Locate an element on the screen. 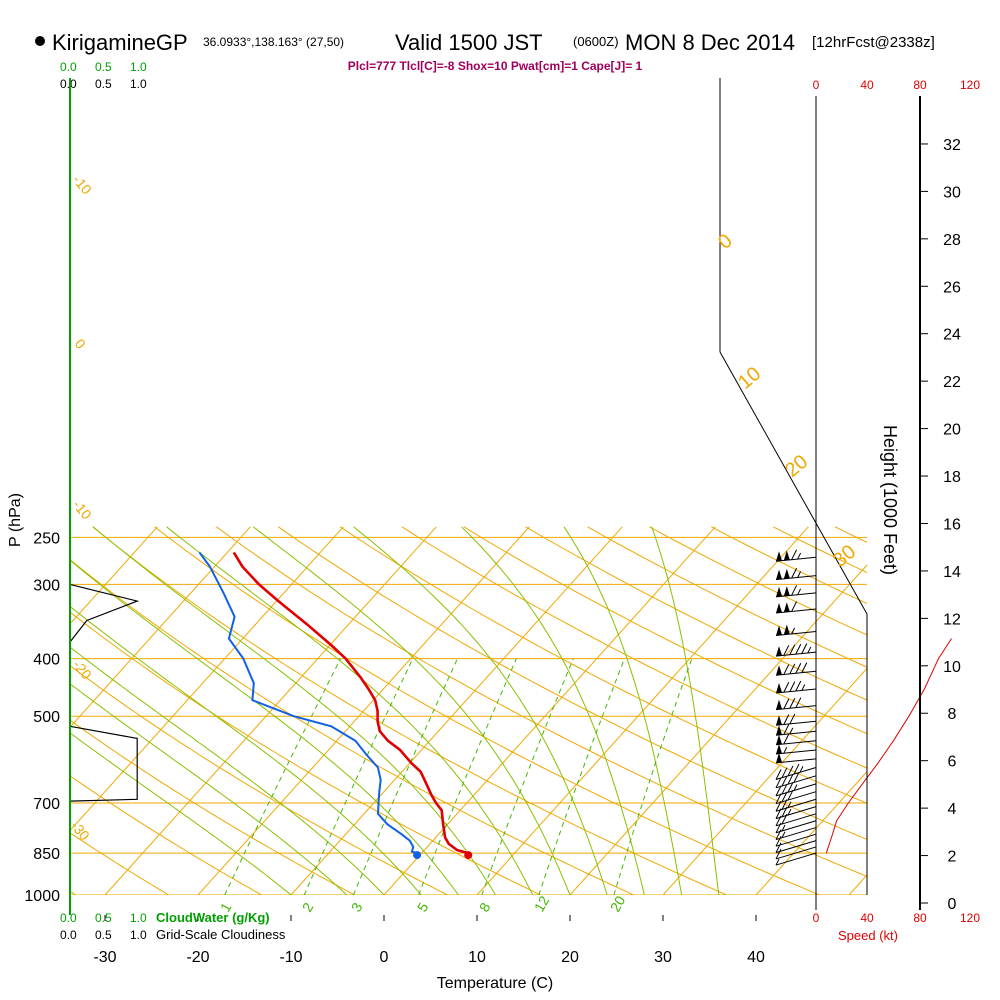 This screenshot has width=1000, height=1000. pressure-tick-850: 850 is located at coordinates (46, 854).